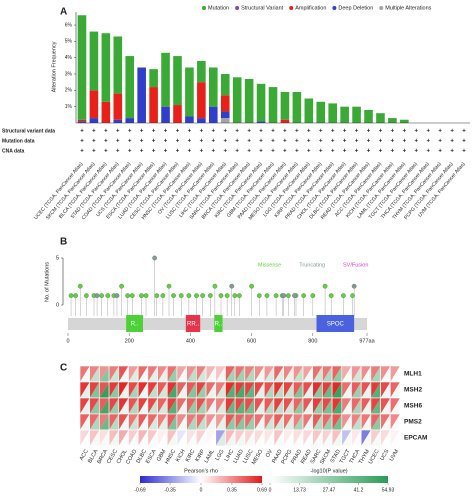 The width and height of the screenshot is (474, 502). What do you see at coordinates (69, 25) in the screenshot?
I see `y-tick-label: 6%` at bounding box center [69, 25].